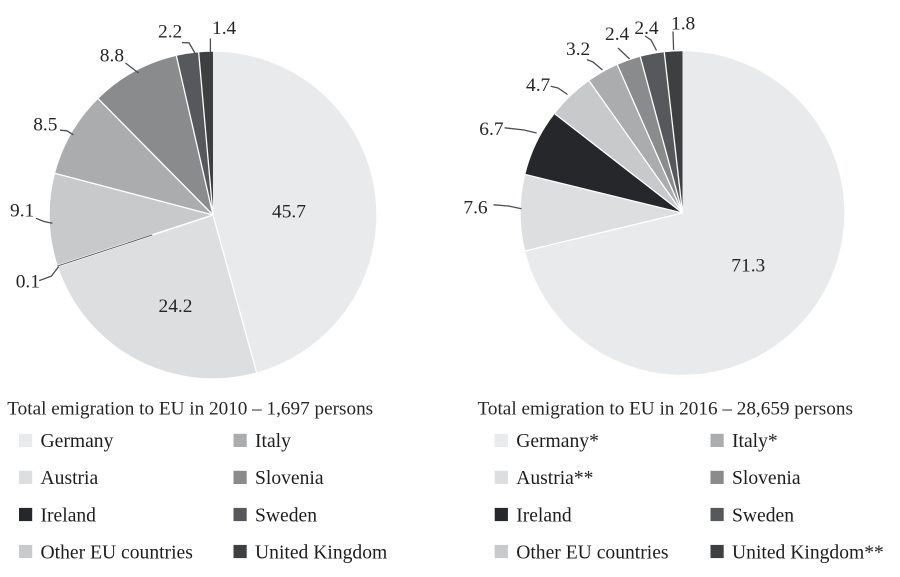 The width and height of the screenshot is (900, 577). I want to click on svg-text: Italy, so click(273, 441).